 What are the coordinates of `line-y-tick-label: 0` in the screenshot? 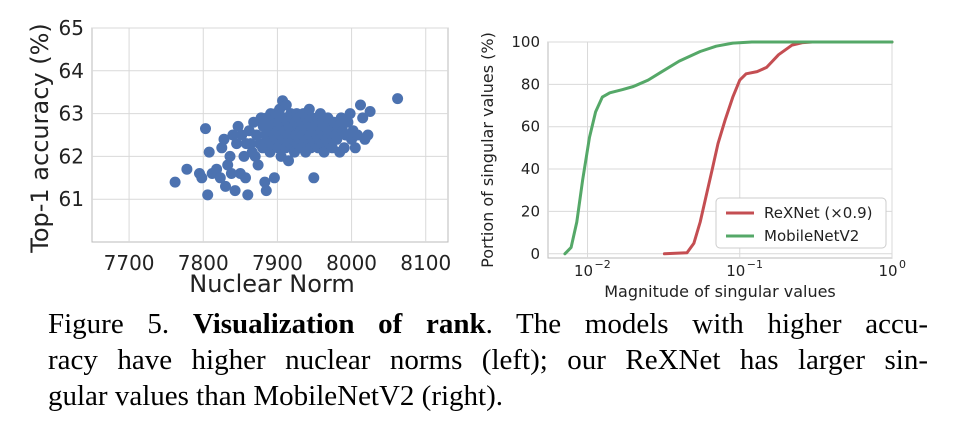 It's located at (535, 254).